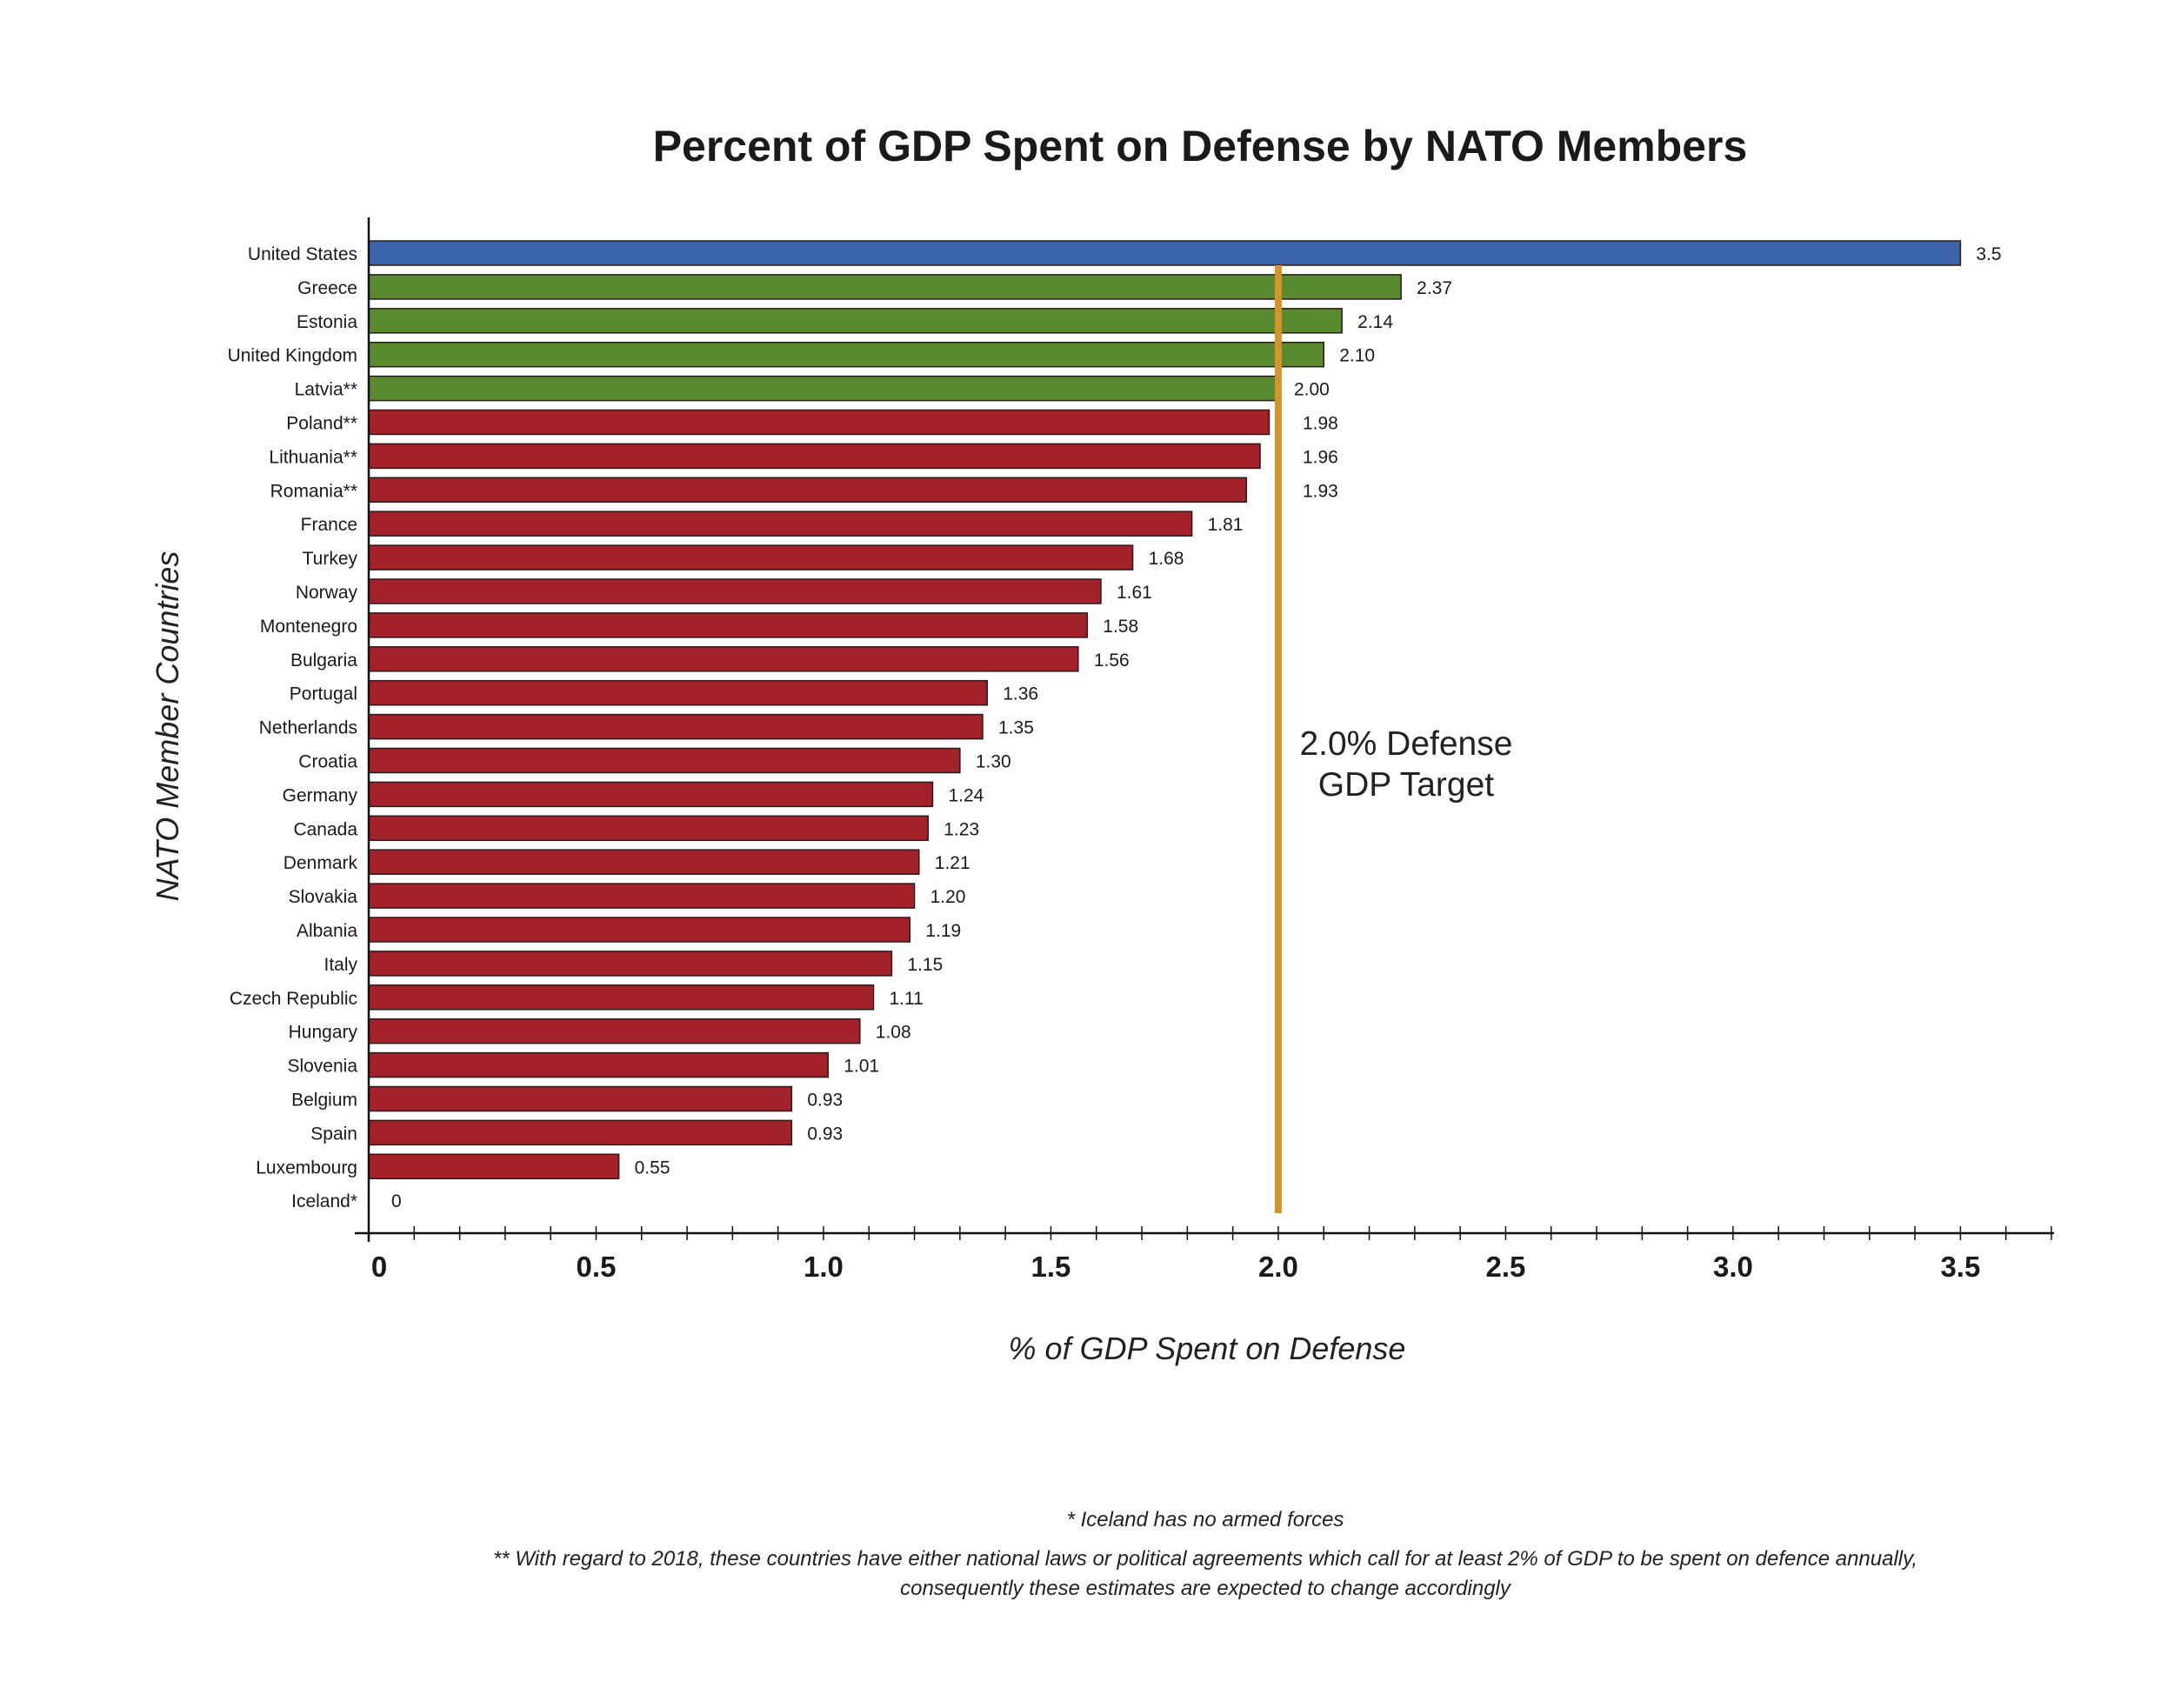 The width and height of the screenshot is (2174, 1708). Describe the element at coordinates (313, 491) in the screenshot. I see `category-label-romania: Romania**` at that location.